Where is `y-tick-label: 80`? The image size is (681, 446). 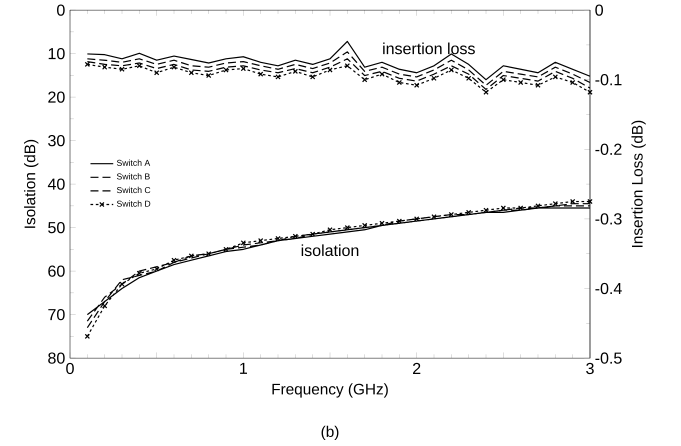
y-tick-label: 80 is located at coordinates (56, 358).